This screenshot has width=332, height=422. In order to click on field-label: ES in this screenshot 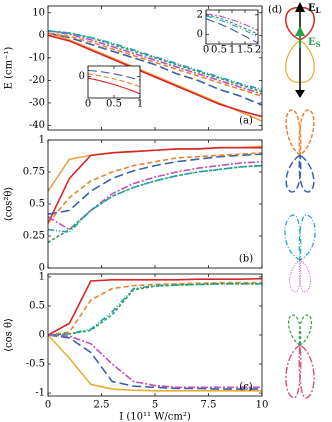, I will do `click(314, 43)`.